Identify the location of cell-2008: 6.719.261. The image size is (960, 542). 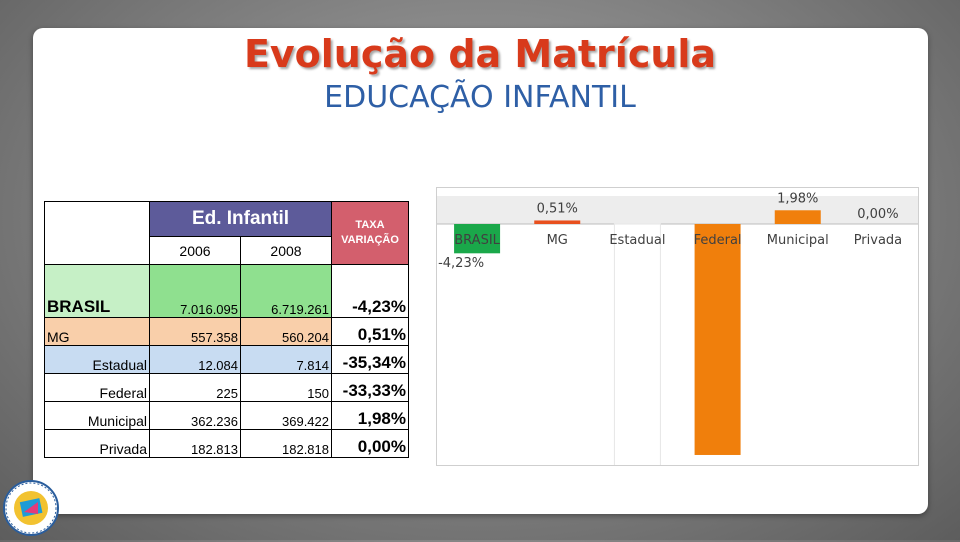
(286, 291).